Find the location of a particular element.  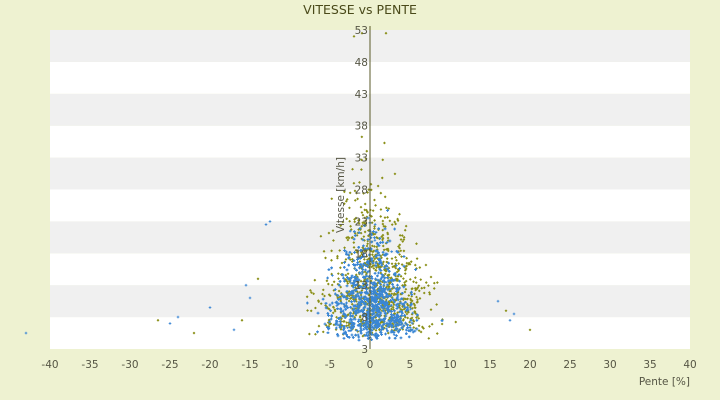

x-tick-label: 5 is located at coordinates (410, 365).